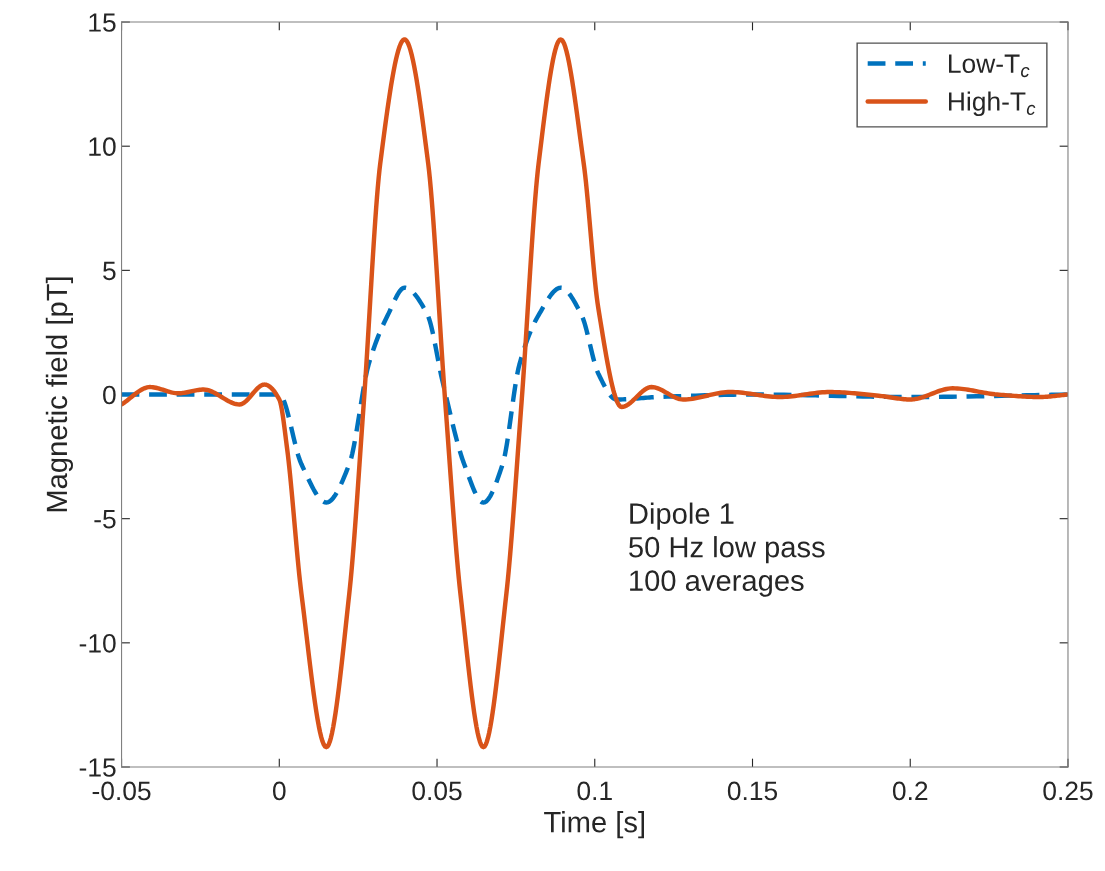 Image resolution: width=1105 pixels, height=871 pixels. What do you see at coordinates (105, 519) in the screenshot?
I see `y-tick-label: -5` at bounding box center [105, 519].